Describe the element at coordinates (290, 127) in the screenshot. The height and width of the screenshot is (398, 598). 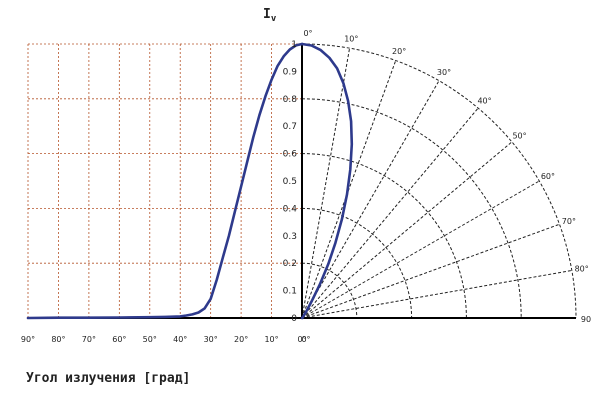
I see `y-tick-label: 0.7` at that location.